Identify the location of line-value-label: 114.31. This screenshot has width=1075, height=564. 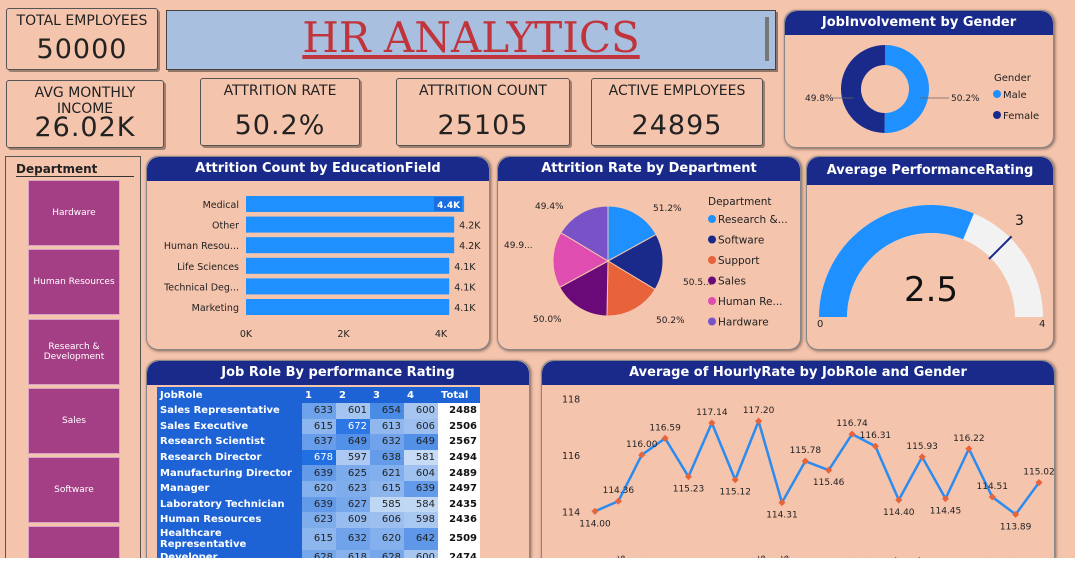
(782, 516).